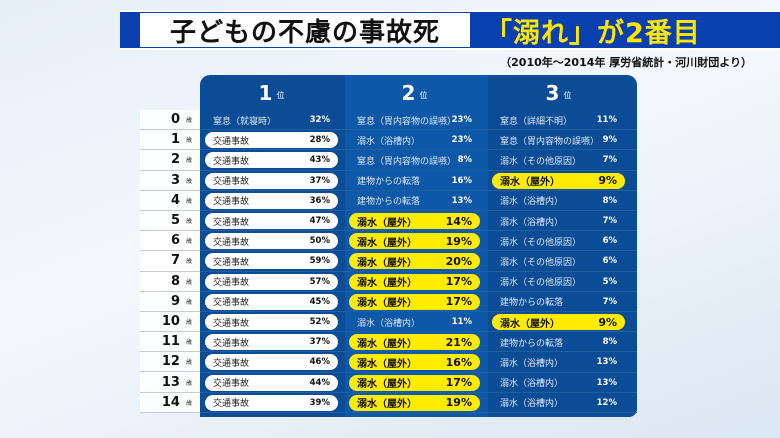 The image size is (780, 438). Describe the element at coordinates (319, 362) in the screenshot. I see `cause-percent: 46%` at that location.